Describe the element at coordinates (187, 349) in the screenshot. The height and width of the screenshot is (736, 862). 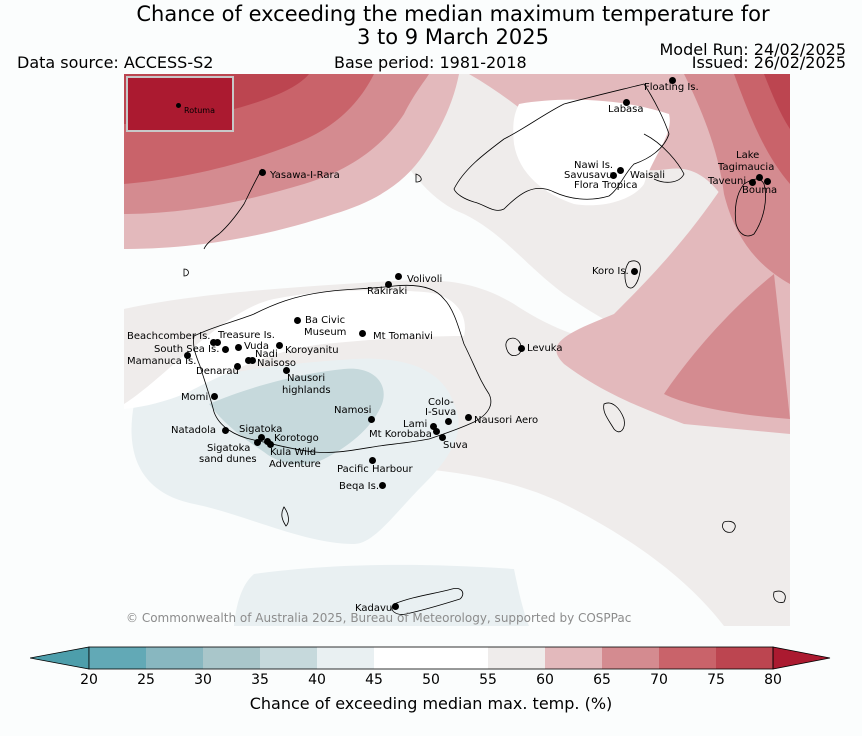
I see `place-label-south-sea: South Sea Is.` at that location.